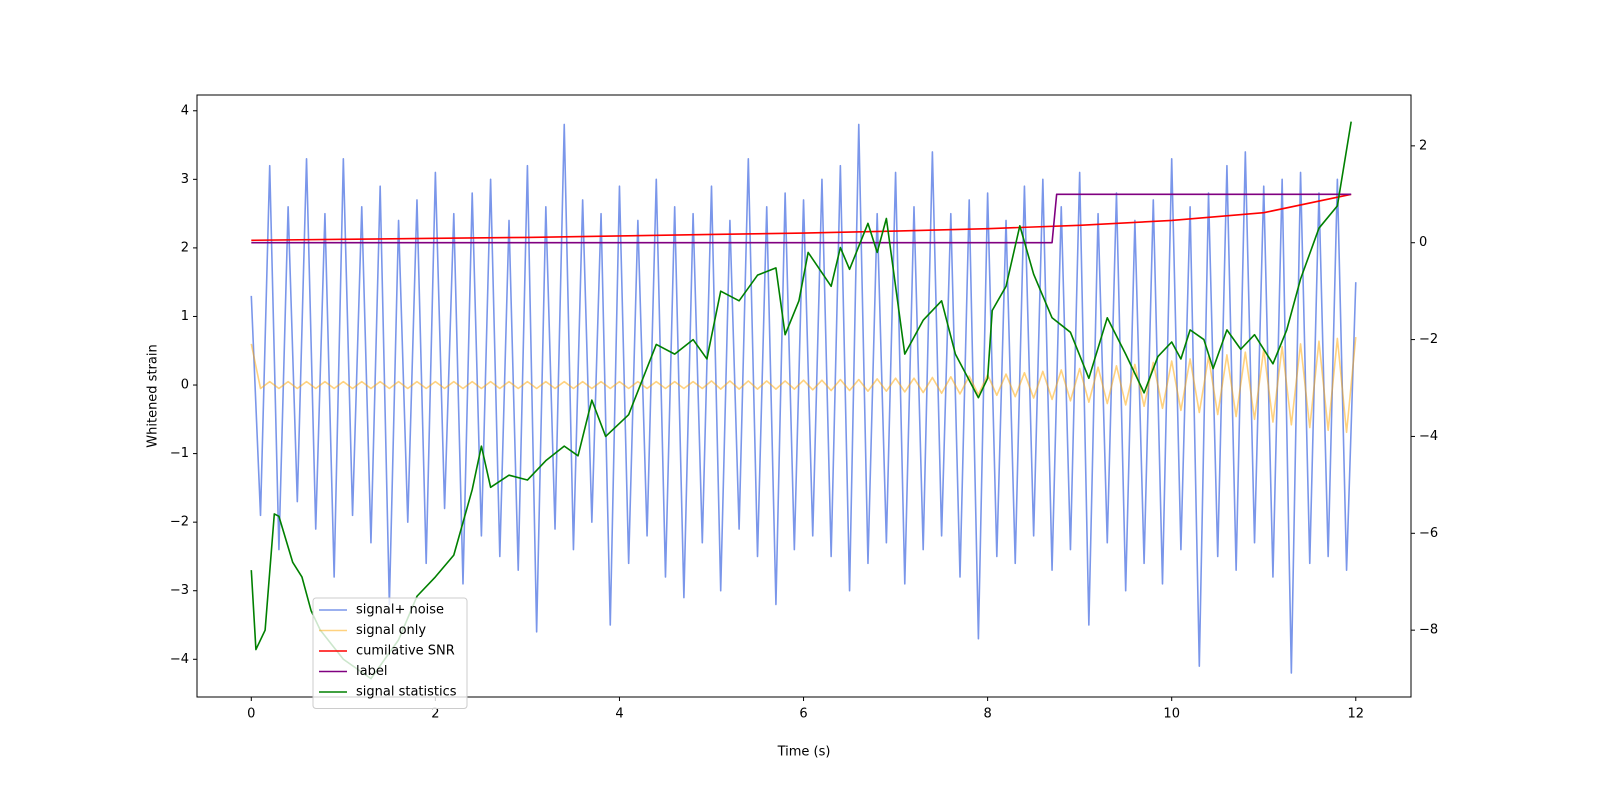 The image size is (1600, 800). Describe the element at coordinates (391, 630) in the screenshot. I see `legend-label: signal only` at that location.